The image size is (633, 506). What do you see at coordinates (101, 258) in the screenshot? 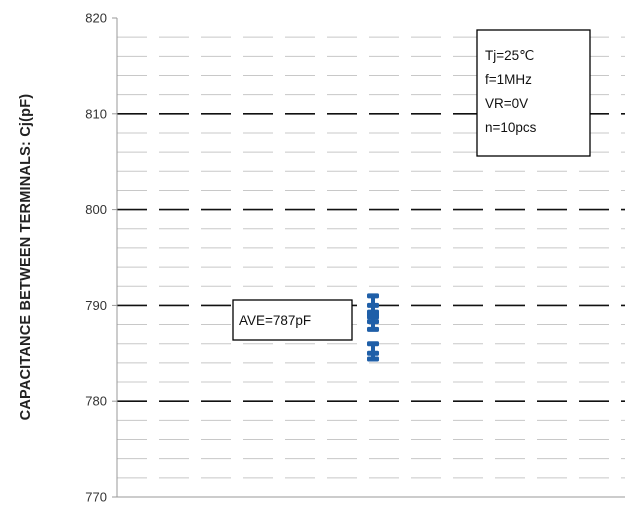
I see `tick-layer: 770 780 790 800 810 820` at bounding box center [101, 258].